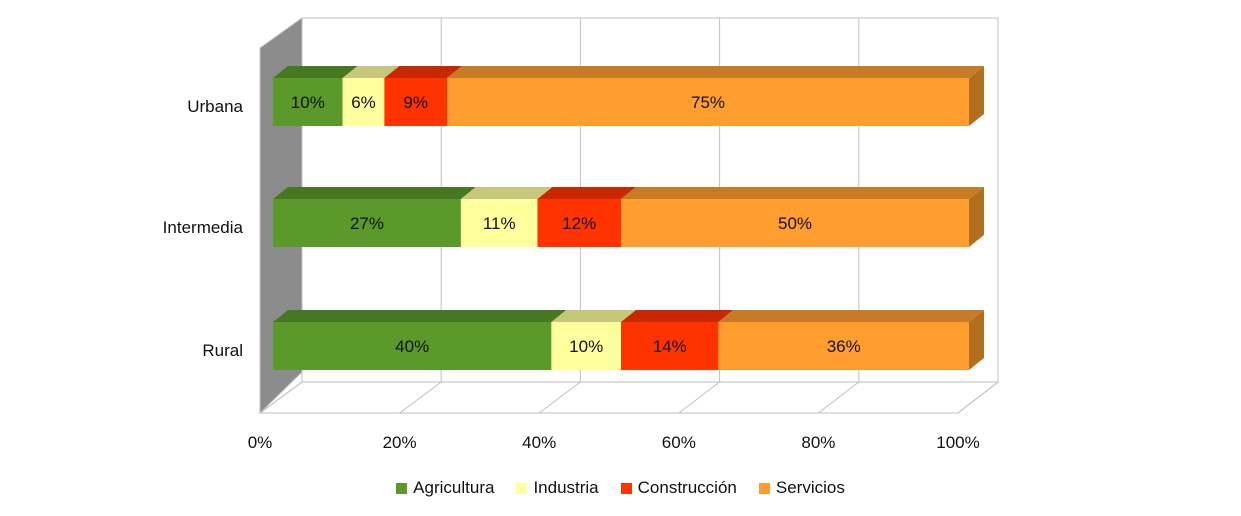 Image resolution: width=1241 pixels, height=516 pixels. I want to click on floor, so click(629, 397).